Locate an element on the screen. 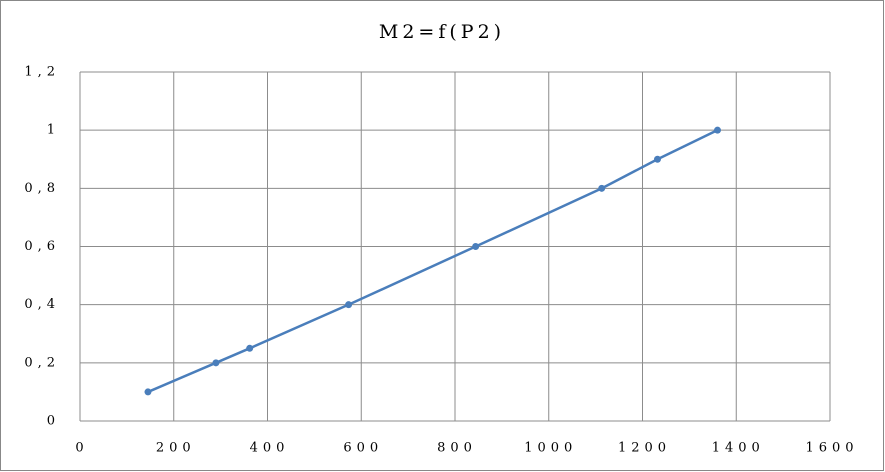 This screenshot has width=885, height=472. x-tick-label: 200 is located at coordinates (176, 448).